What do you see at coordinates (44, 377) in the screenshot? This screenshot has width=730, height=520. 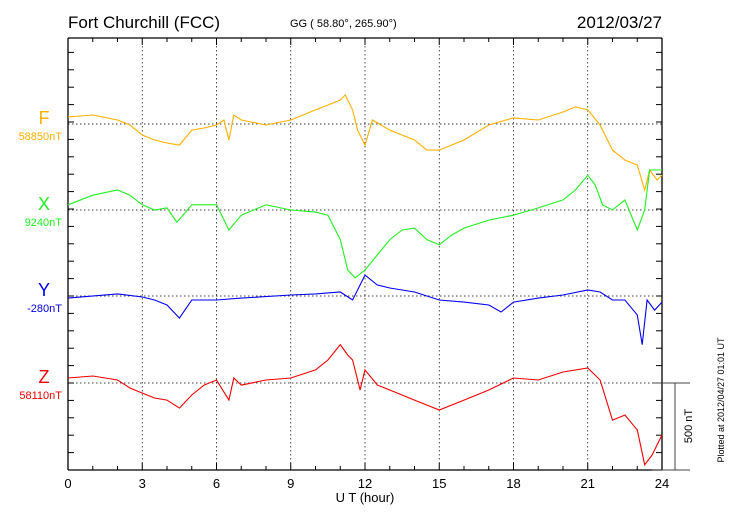 I see `series-name-z: Z` at bounding box center [44, 377].